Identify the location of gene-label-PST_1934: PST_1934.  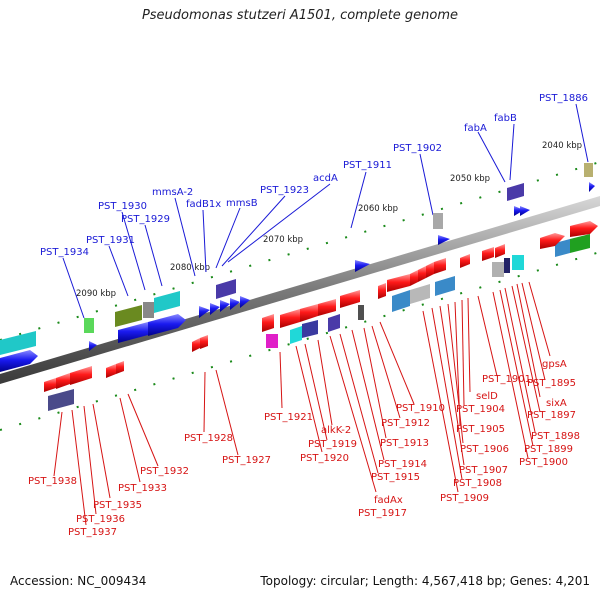
(64, 252).